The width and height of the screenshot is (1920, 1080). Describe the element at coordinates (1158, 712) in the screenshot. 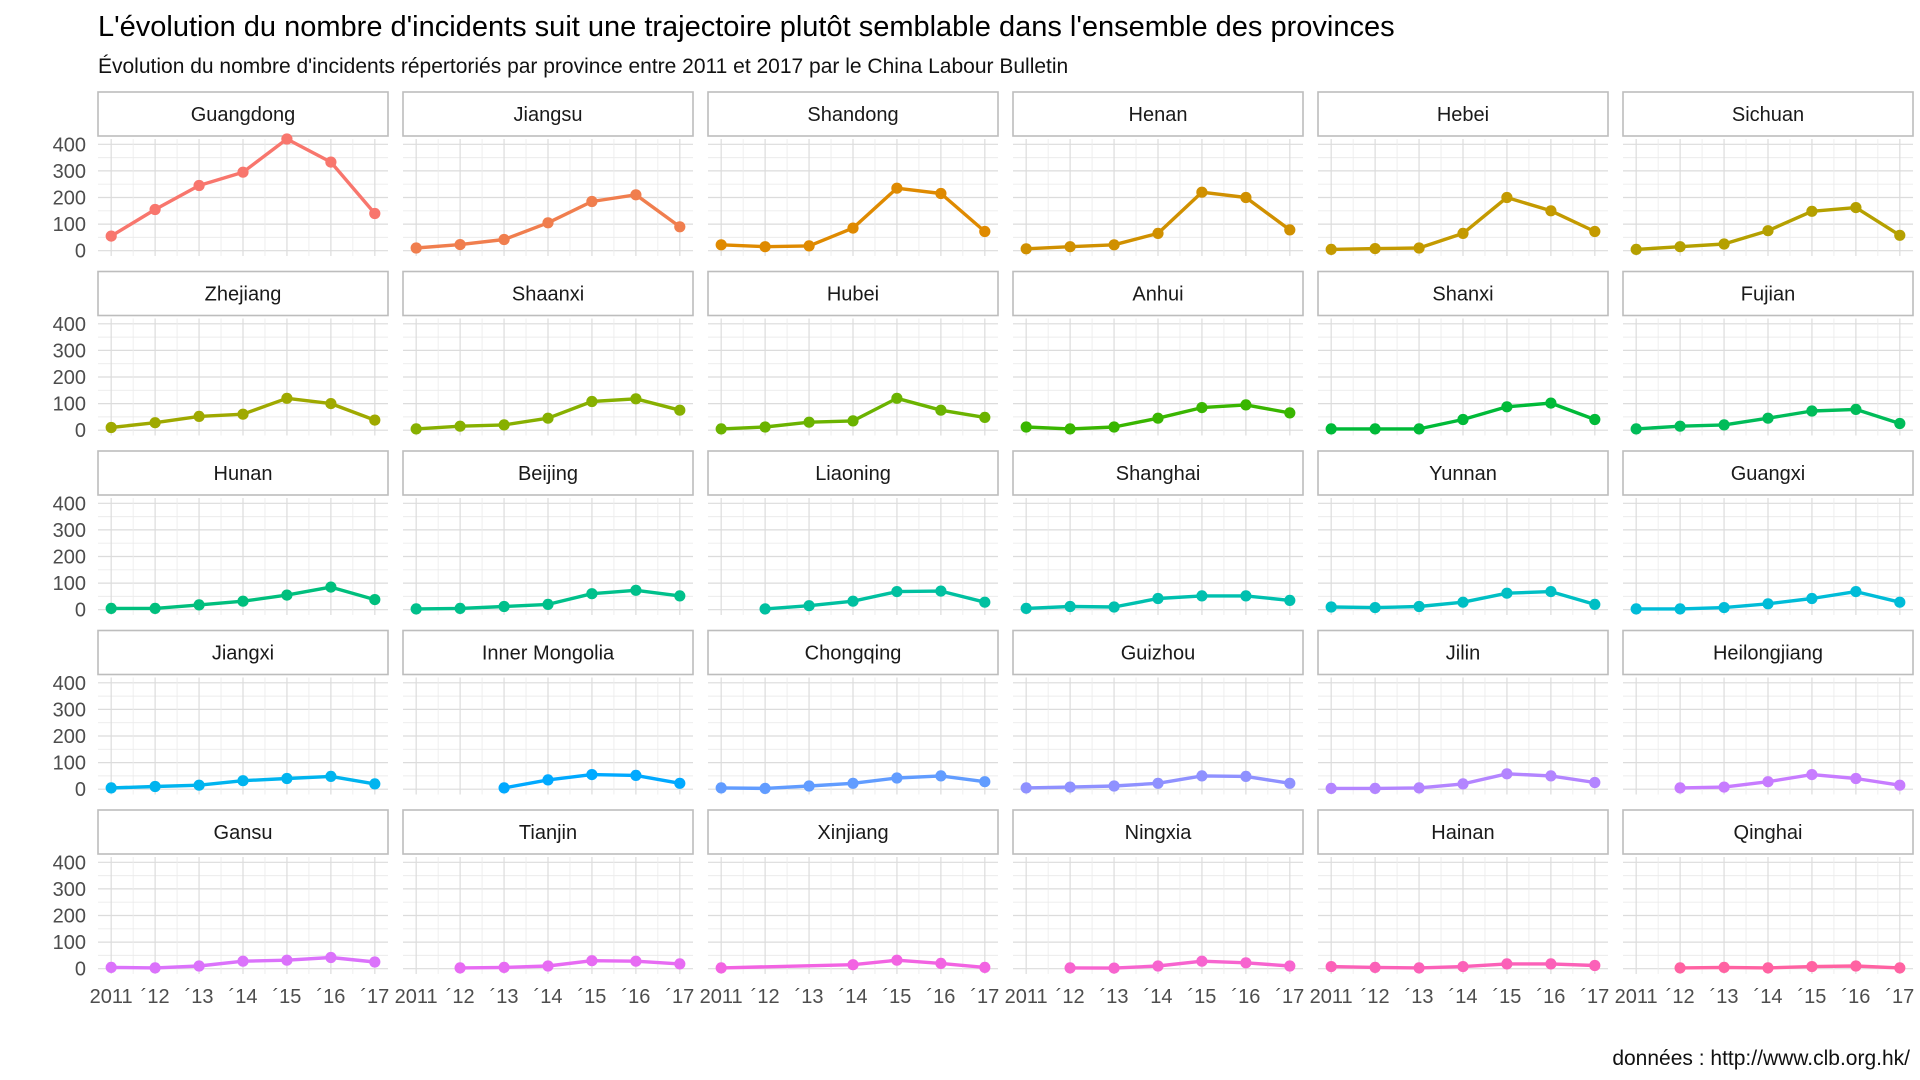

I see `facet-panel: Guizhou` at that location.